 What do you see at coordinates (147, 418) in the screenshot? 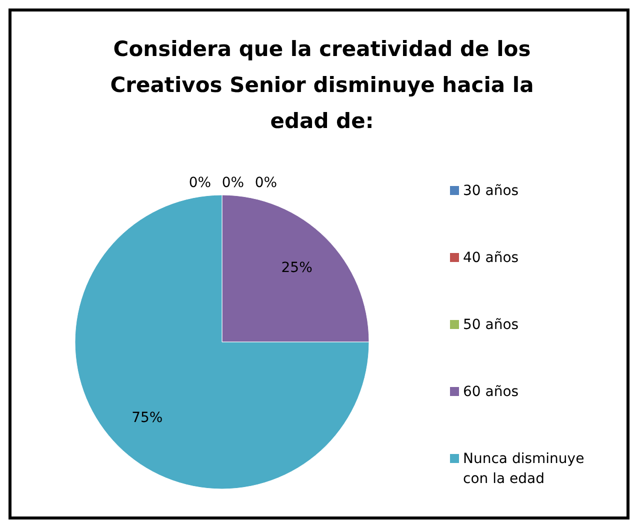
I see `data-label: 75%` at bounding box center [147, 418].